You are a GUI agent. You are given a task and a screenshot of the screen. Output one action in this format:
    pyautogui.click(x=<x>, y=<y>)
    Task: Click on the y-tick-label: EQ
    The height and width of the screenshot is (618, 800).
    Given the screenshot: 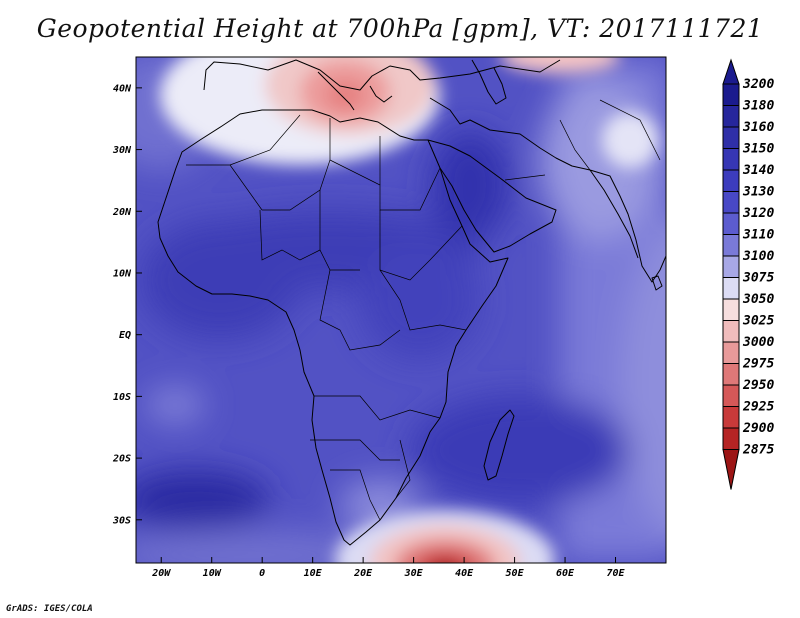 What is the action you would take?
    pyautogui.click(x=125, y=335)
    